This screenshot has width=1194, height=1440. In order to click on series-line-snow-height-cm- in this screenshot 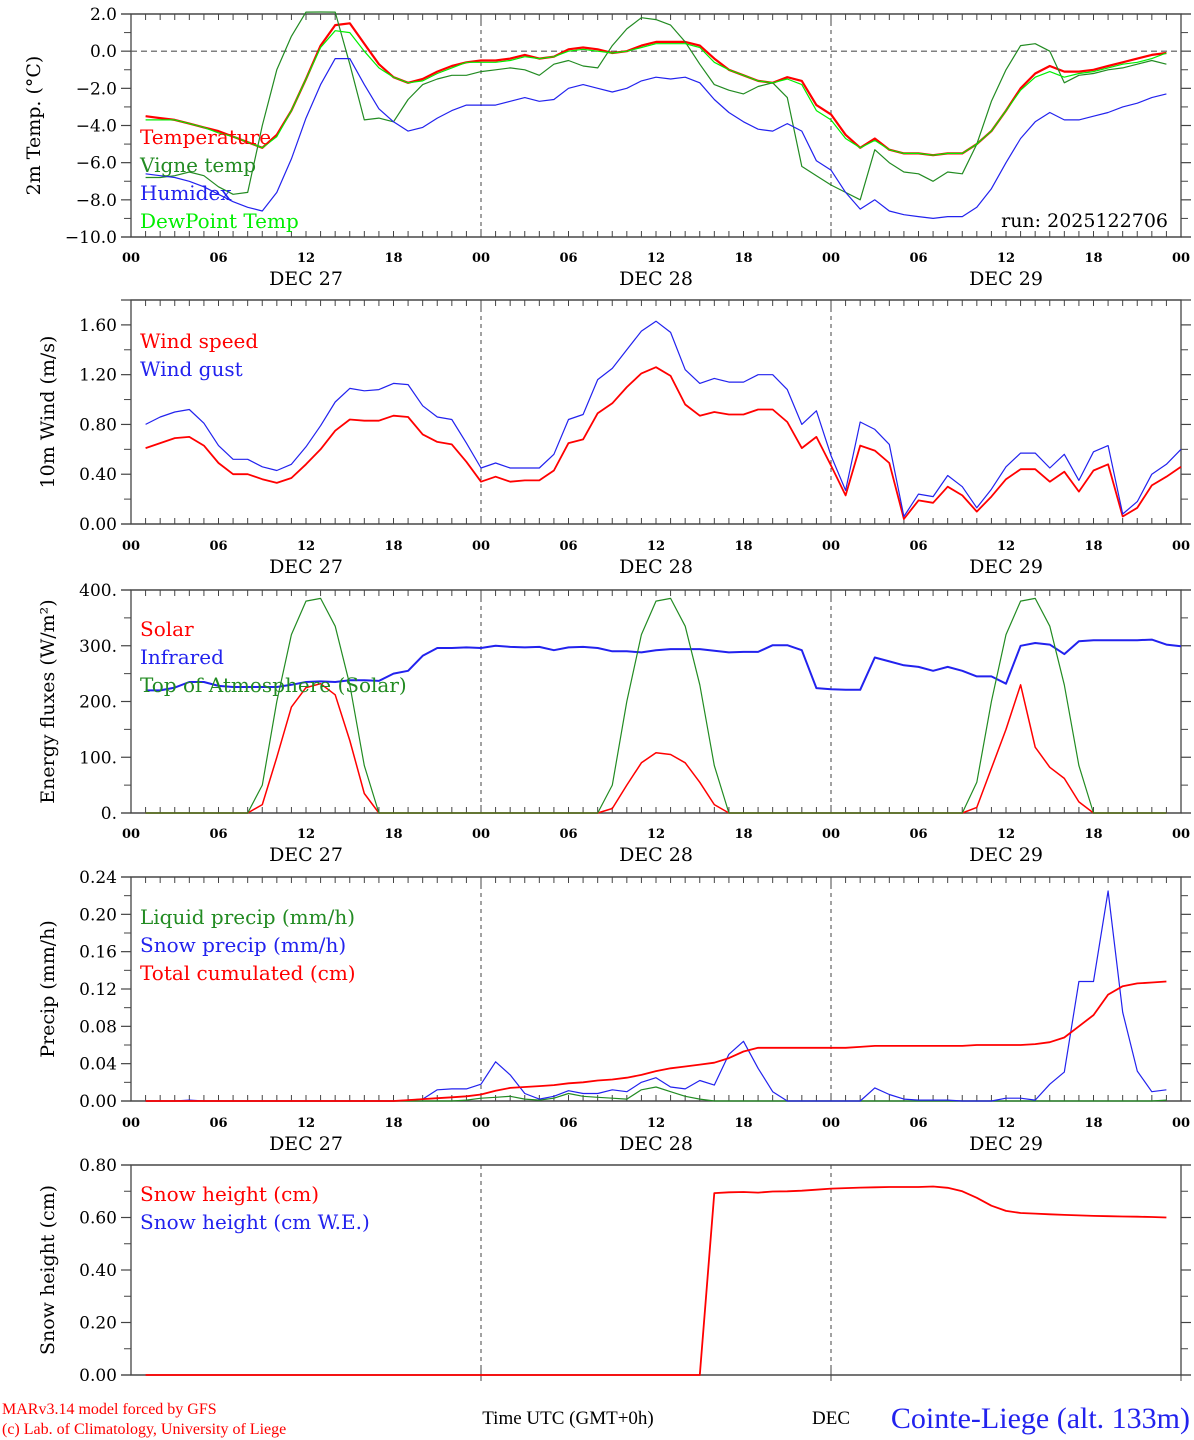, I will do `click(656, 1280)`.